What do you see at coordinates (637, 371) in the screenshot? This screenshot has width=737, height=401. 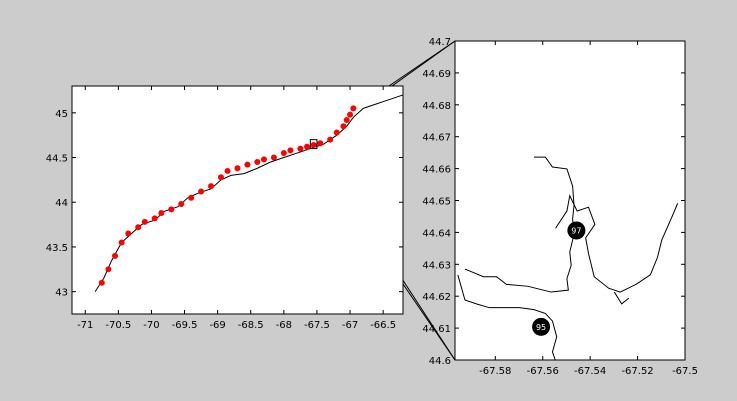 I see `zoom-xtick-label: -67.52` at bounding box center [637, 371].